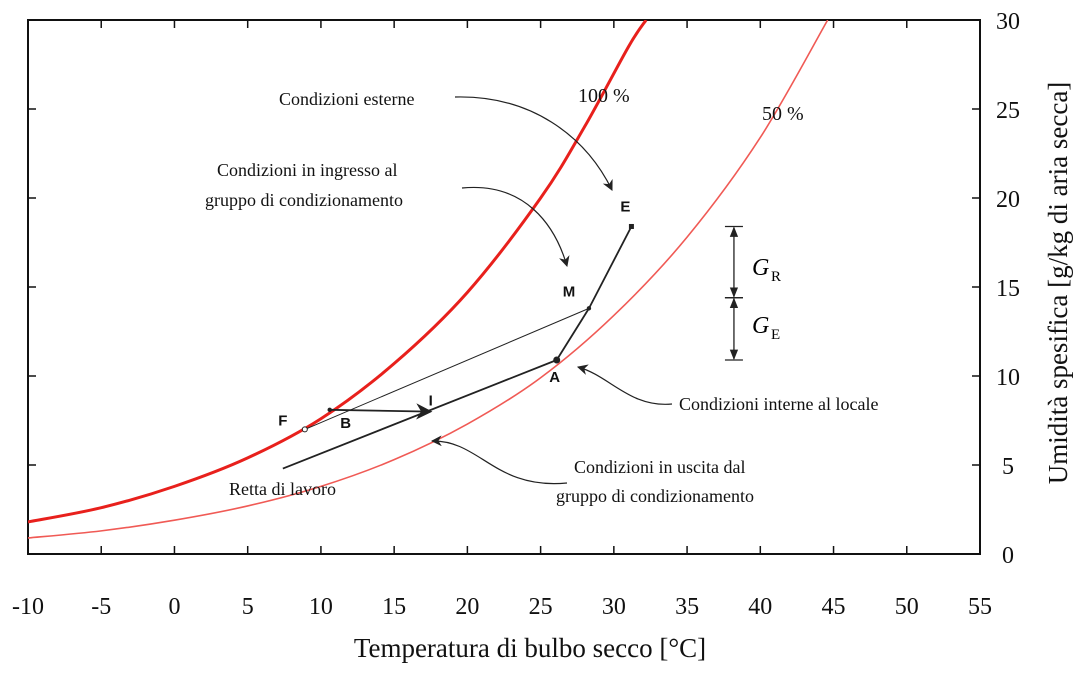  What do you see at coordinates (1008, 111) in the screenshot?
I see `y-tick-label: 25` at bounding box center [1008, 111].